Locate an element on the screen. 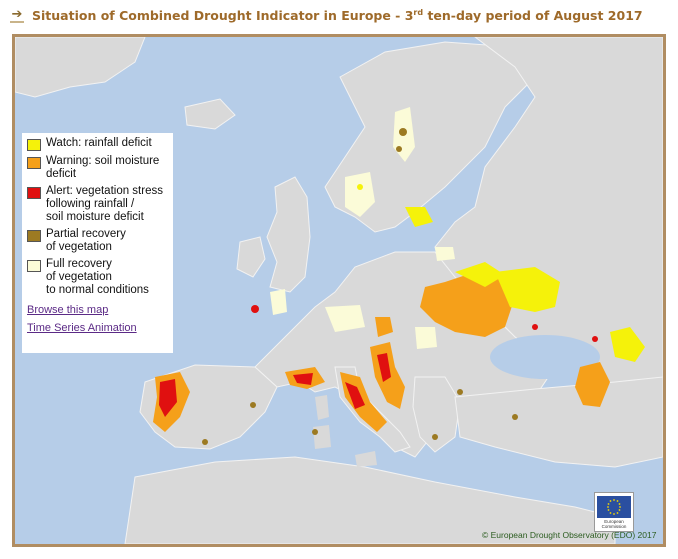  logo-text: European Commission is located at coordinates (614, 524).